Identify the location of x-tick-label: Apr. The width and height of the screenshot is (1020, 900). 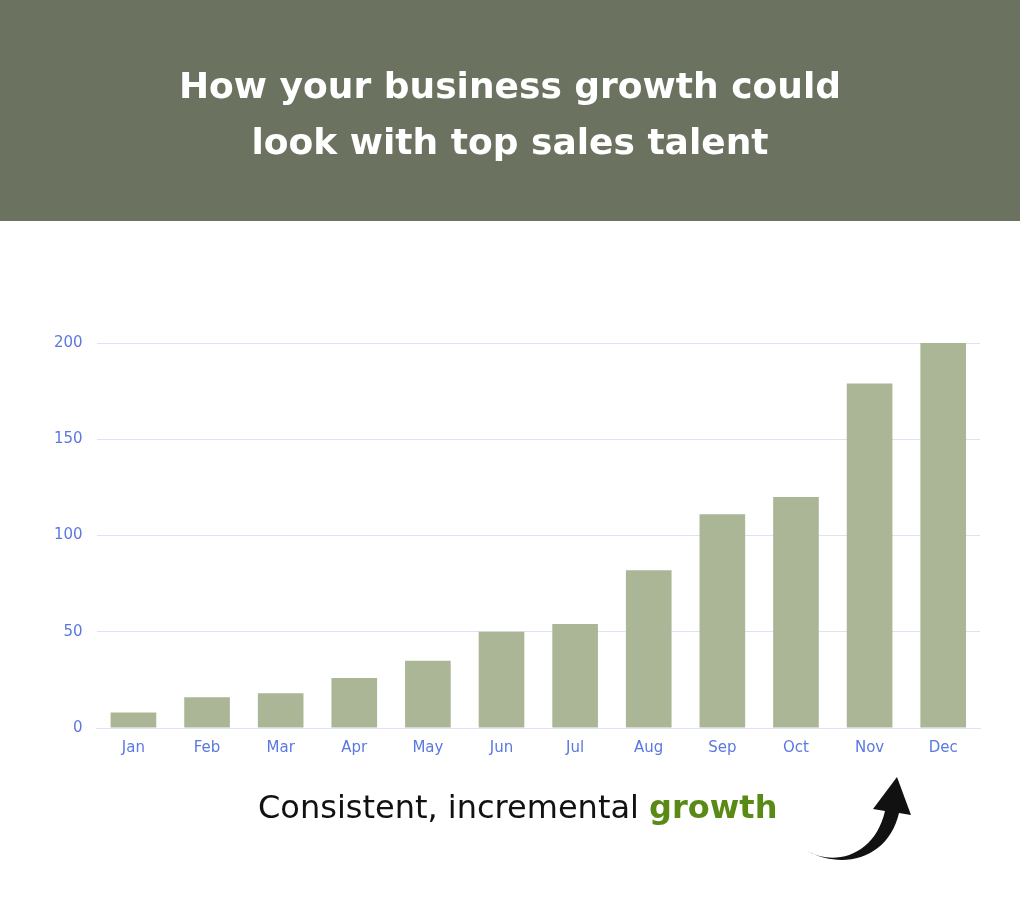
(355, 746).